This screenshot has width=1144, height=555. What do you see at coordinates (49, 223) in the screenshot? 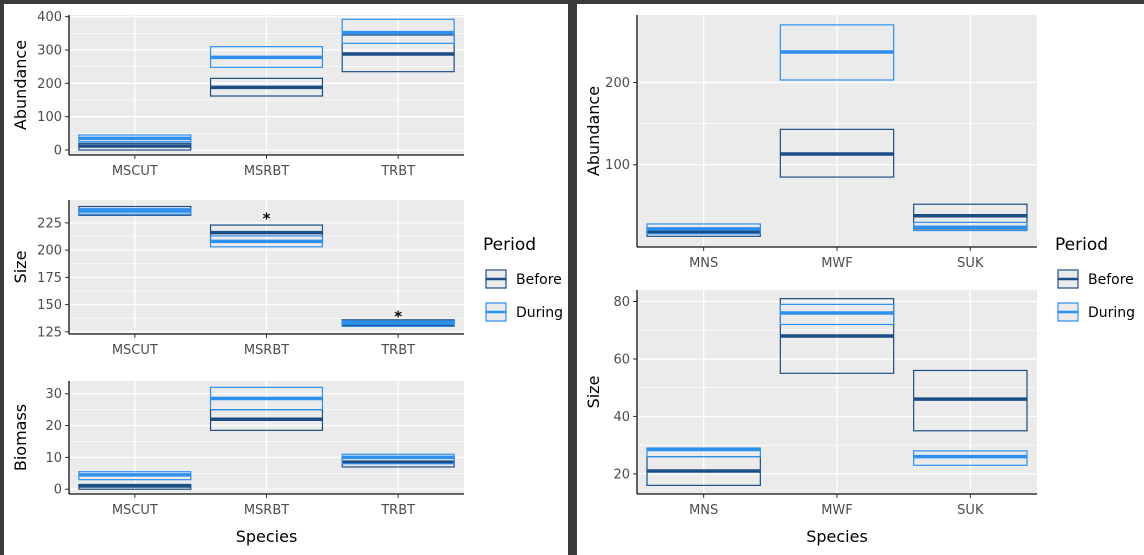
I see `y-tick-label: 225` at bounding box center [49, 223].